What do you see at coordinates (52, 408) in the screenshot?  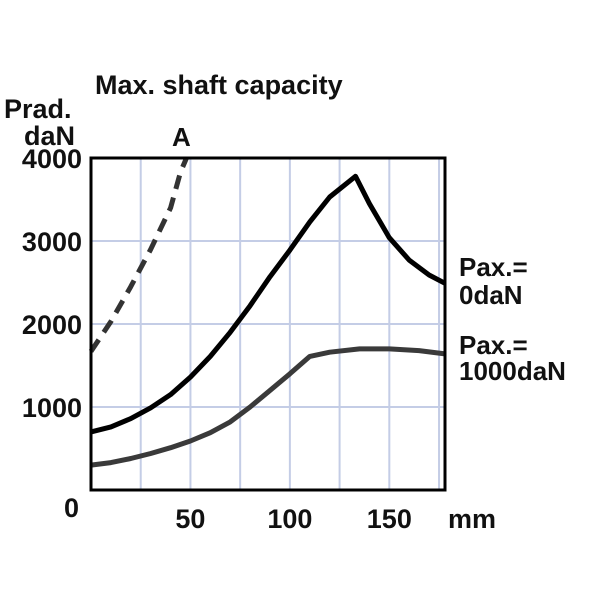 I see `y-tick-label: 1000` at bounding box center [52, 408].